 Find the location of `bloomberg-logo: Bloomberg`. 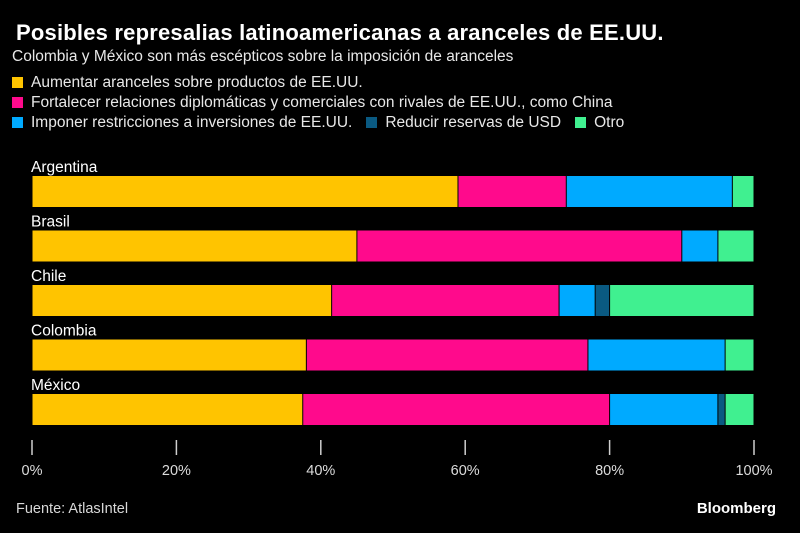

bloomberg-logo: Bloomberg is located at coordinates (736, 508).